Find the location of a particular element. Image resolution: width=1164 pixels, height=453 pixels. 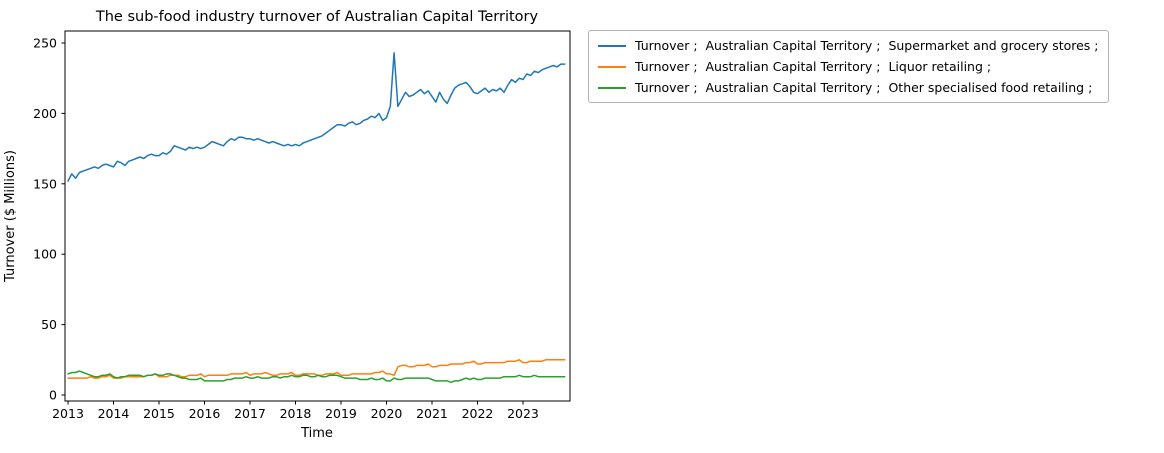

y-tick-label: 150 is located at coordinates (45, 183).